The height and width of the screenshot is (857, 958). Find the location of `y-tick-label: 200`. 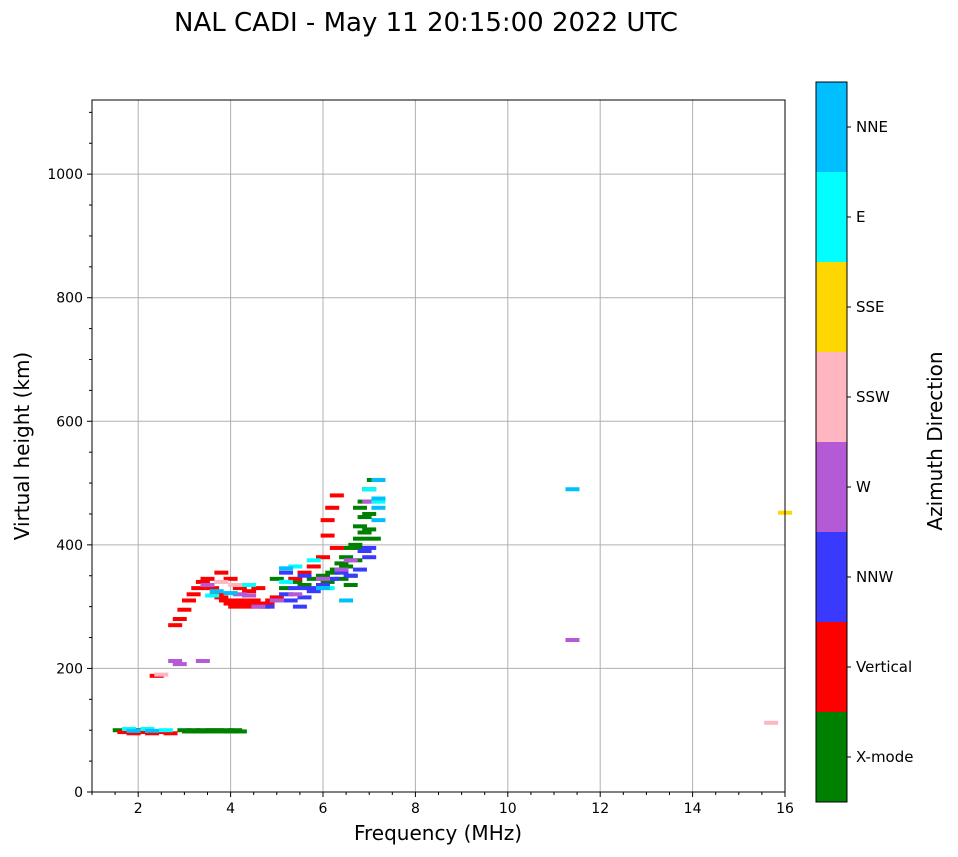

y-tick-label: 200 is located at coordinates (69, 669).